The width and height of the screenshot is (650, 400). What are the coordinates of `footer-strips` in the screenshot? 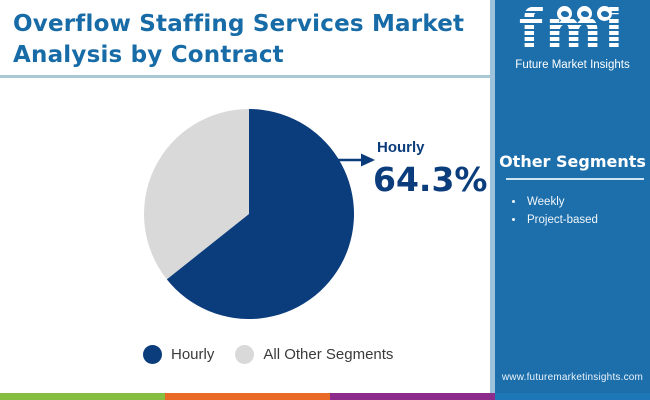 It's located at (325, 396).